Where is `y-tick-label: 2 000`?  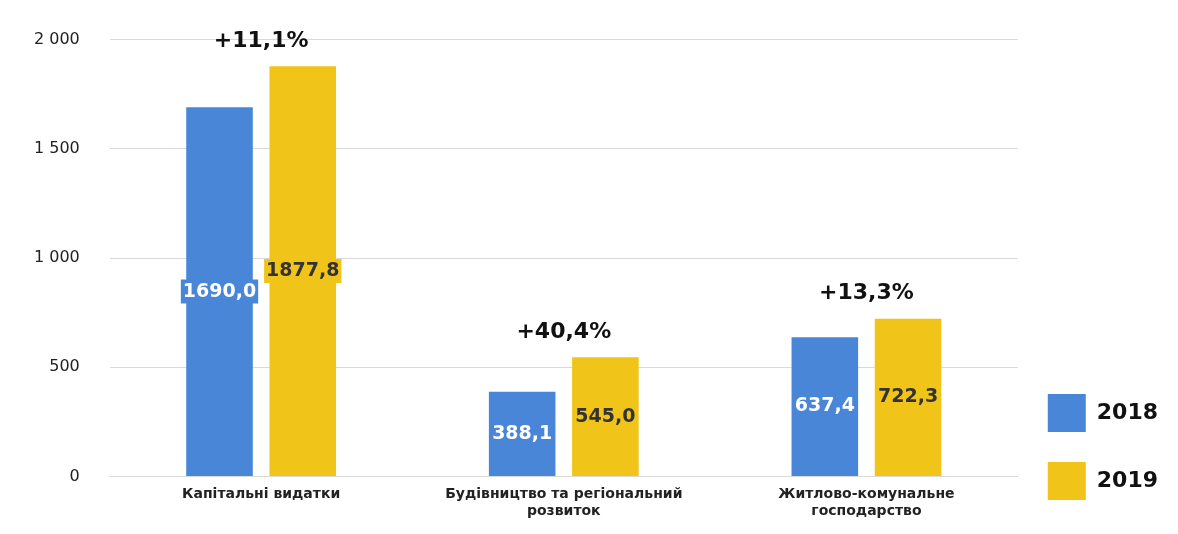 y-tick-label: 2 000 is located at coordinates (56, 38).